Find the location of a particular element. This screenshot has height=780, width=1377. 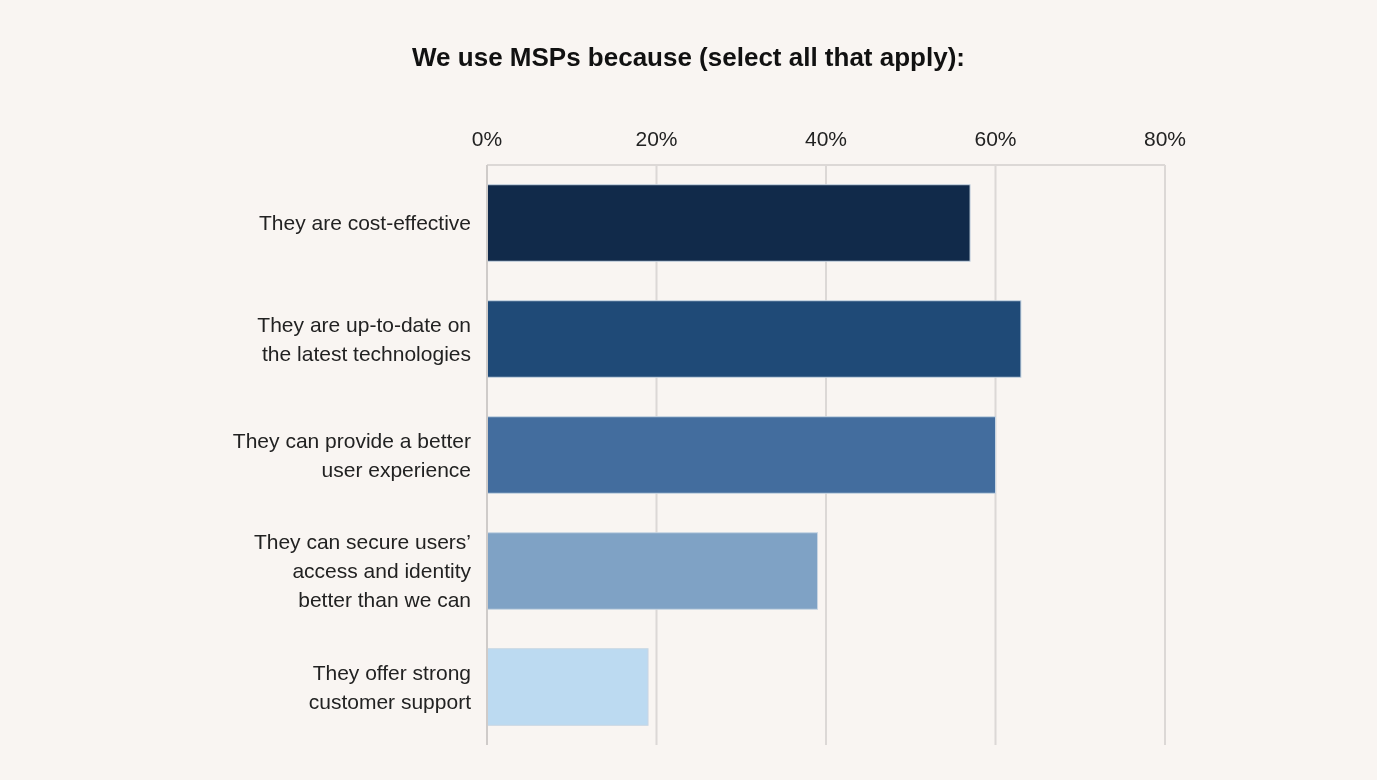

y-tick-label: They are cost-effective is located at coordinates (364, 222).